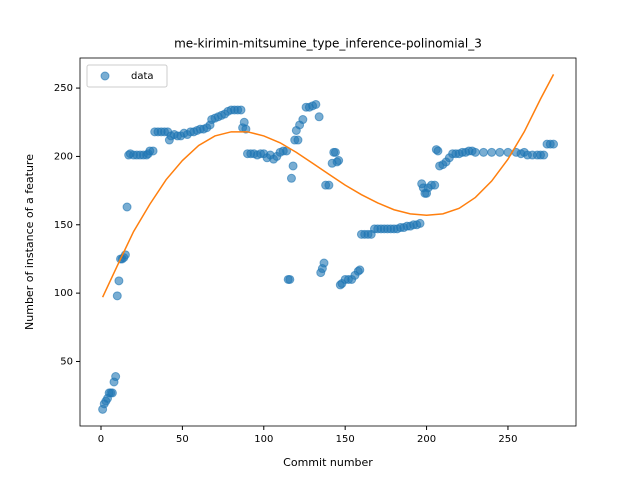 This screenshot has width=640, height=480. What do you see at coordinates (101, 439) in the screenshot?
I see `x-tick-label: 0` at bounding box center [101, 439].